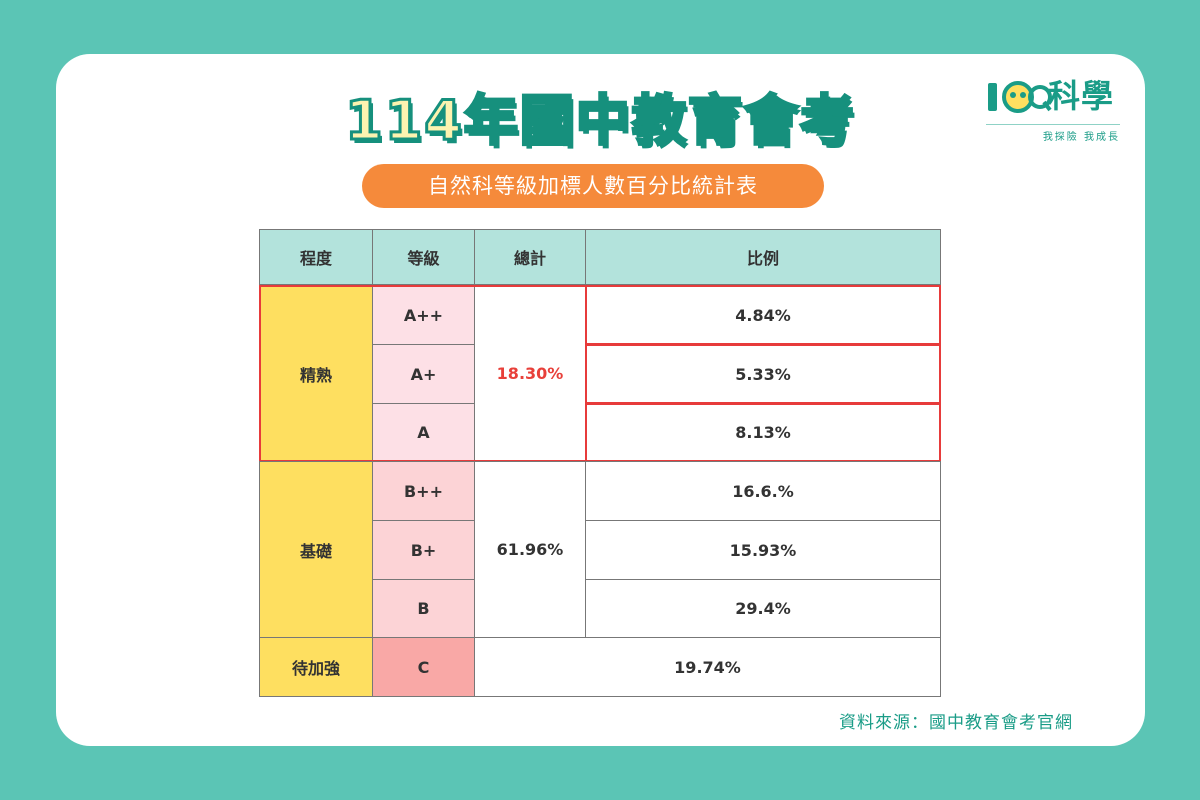  Describe the element at coordinates (593, 186) in the screenshot. I see `subtitle-banner: 自然科等級加標人數百分比統計表` at that location.